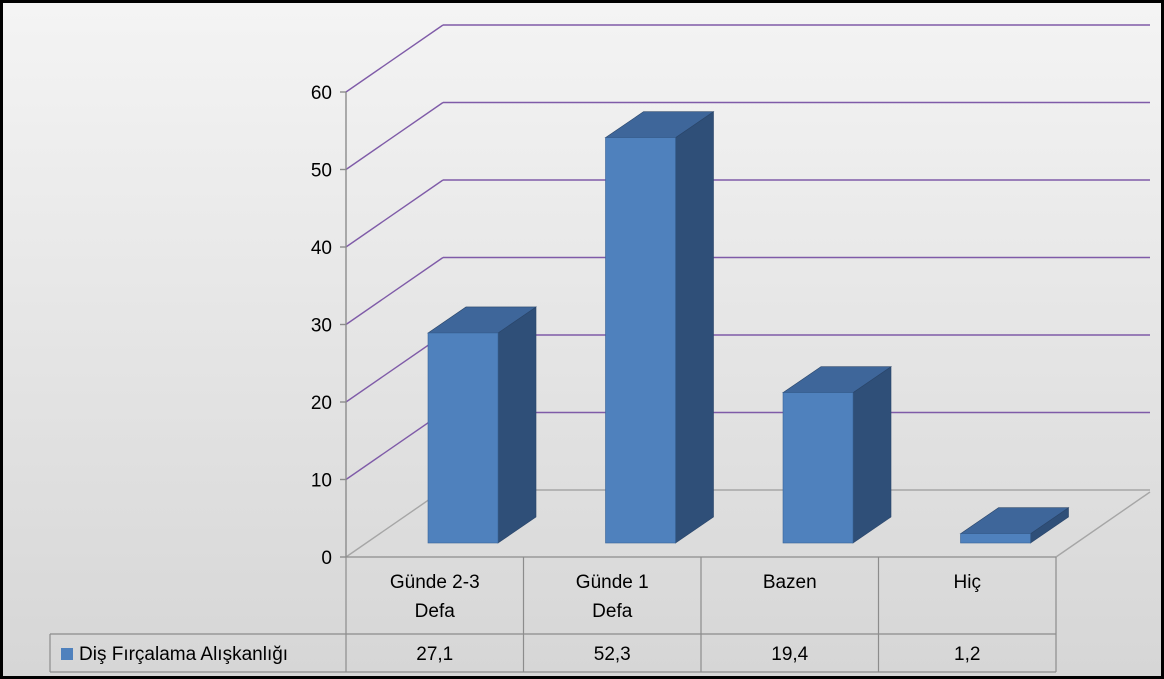 Image resolution: width=1164 pixels, height=679 pixels. I want to click on x-category-label: Bazen, so click(790, 582).